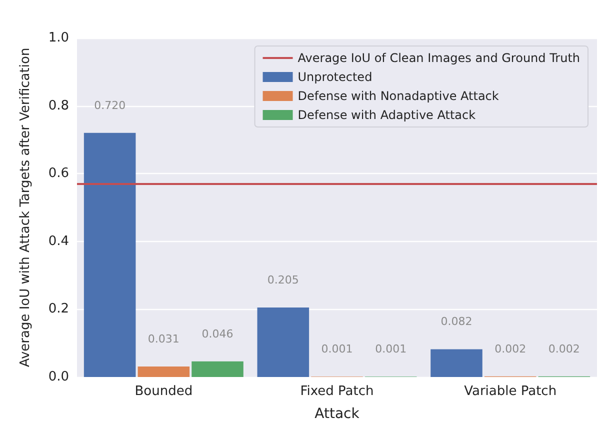 This screenshot has height=431, width=600. I want to click on legend-label: Defense with Nonadaptive Attack, so click(398, 96).